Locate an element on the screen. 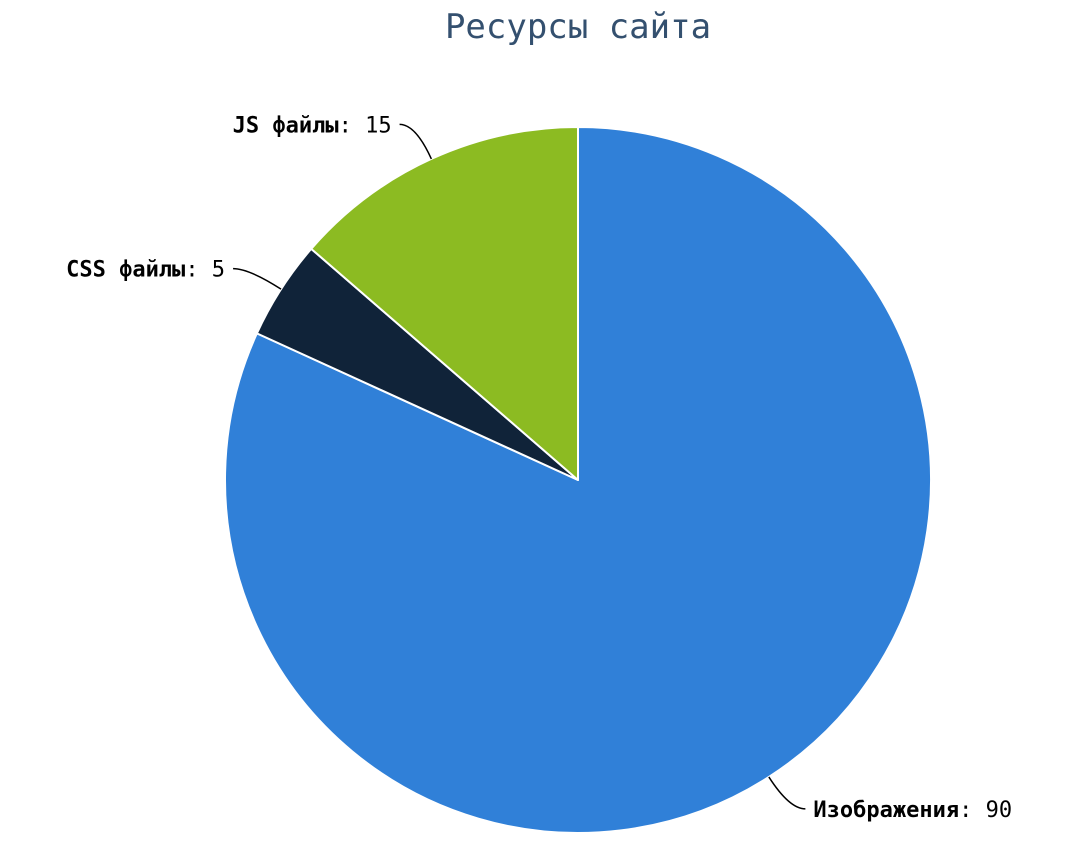 The width and height of the screenshot is (1065, 850). slice-label-name: CSS файлы is located at coordinates (125, 270).